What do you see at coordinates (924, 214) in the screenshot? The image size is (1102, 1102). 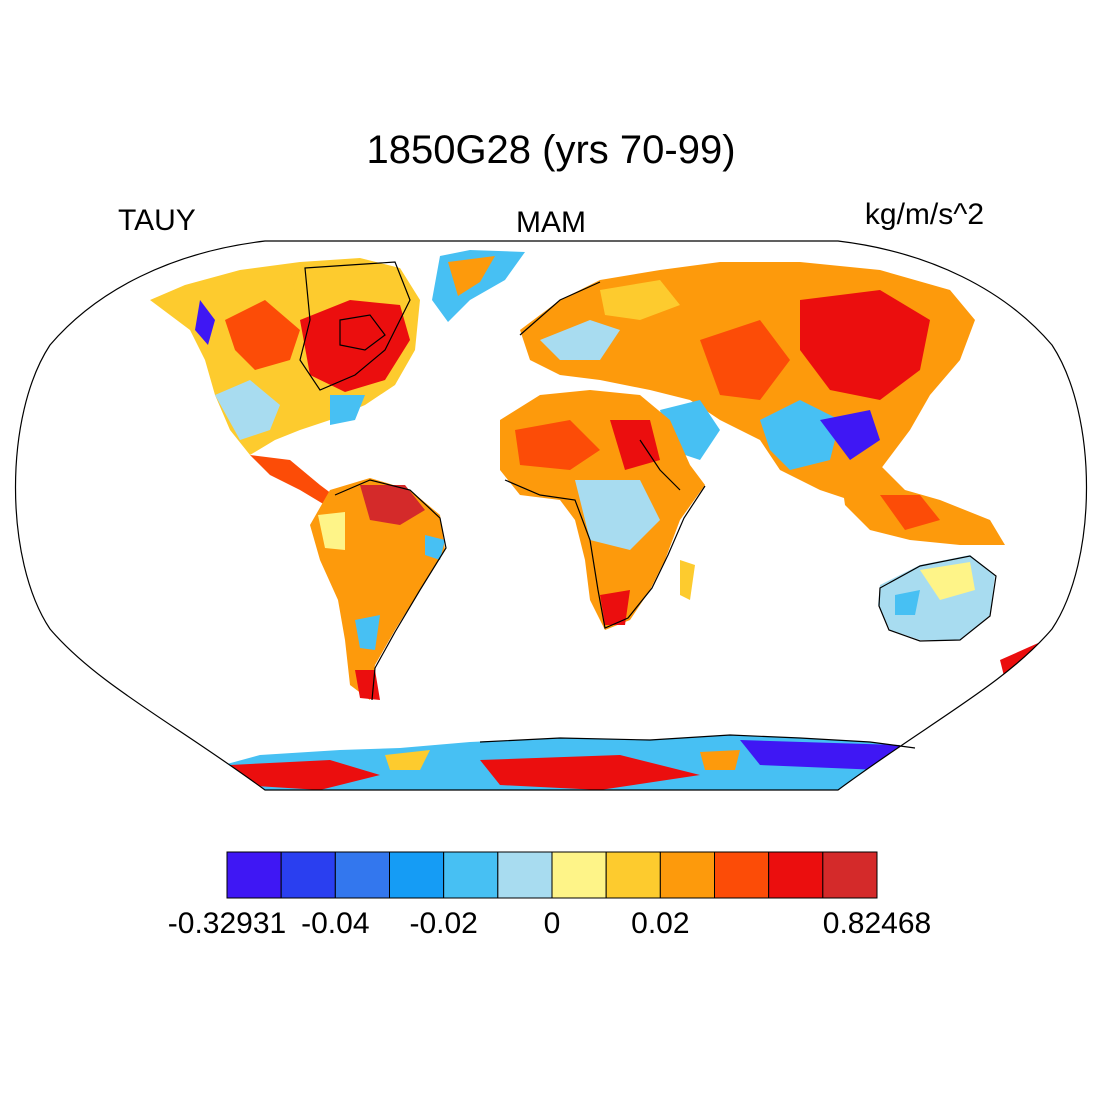 I see `units-label: kg/m/s^2` at bounding box center [924, 214].